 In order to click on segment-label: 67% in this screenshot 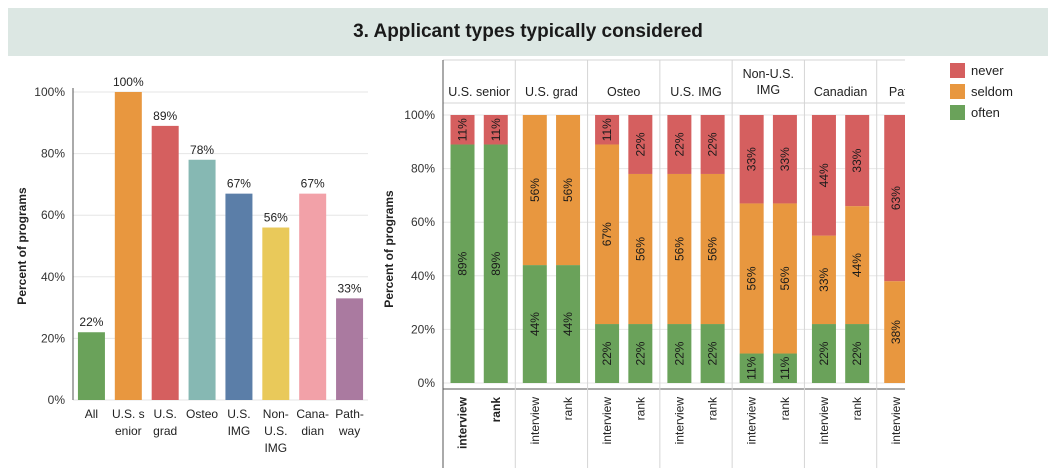, I will do `click(607, 234)`.